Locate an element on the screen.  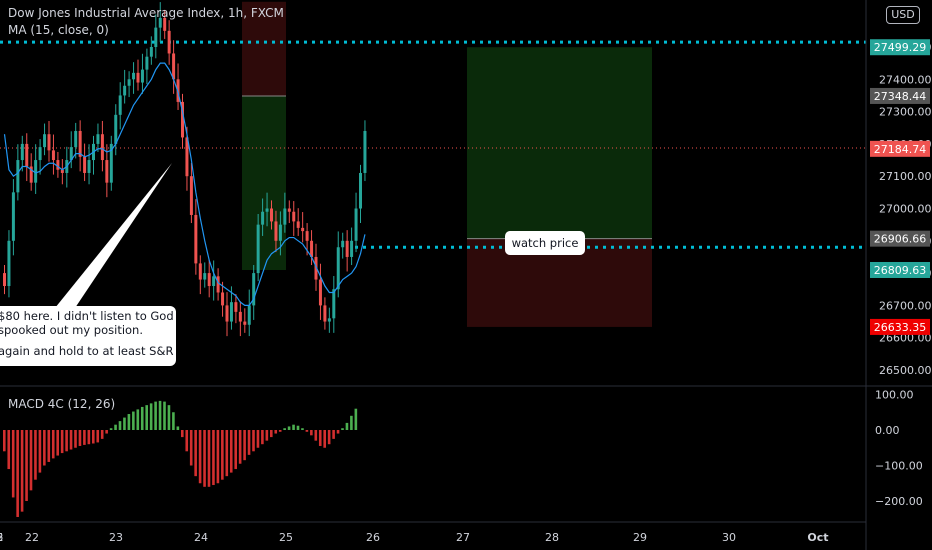
time-tick-label: 28 is located at coordinates (552, 537).